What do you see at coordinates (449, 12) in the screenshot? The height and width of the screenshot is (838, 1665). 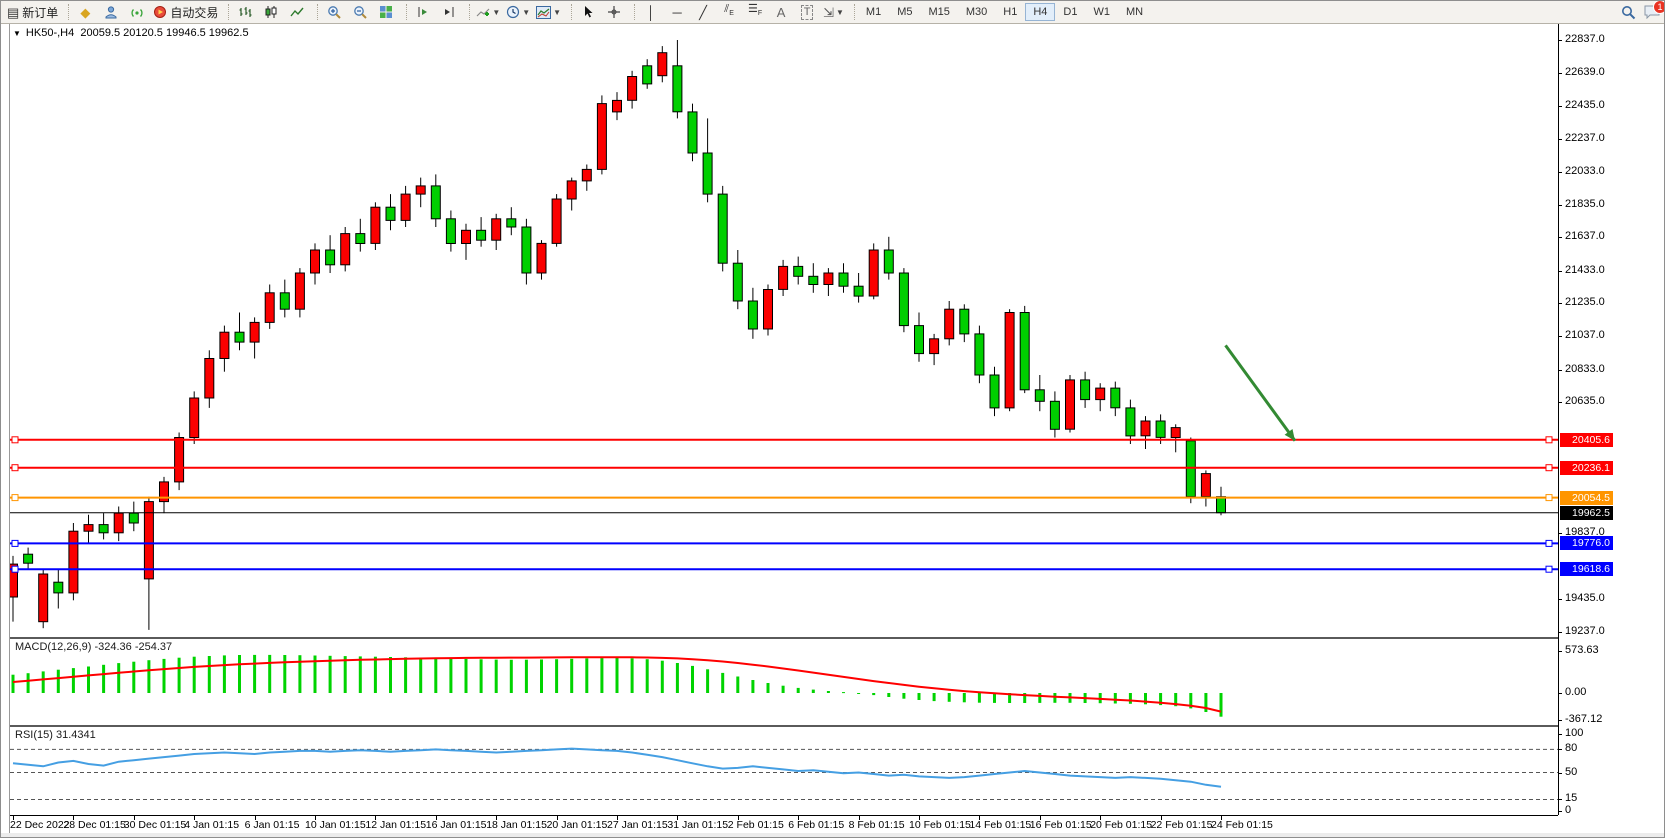 I see `chart-shift-button` at bounding box center [449, 12].